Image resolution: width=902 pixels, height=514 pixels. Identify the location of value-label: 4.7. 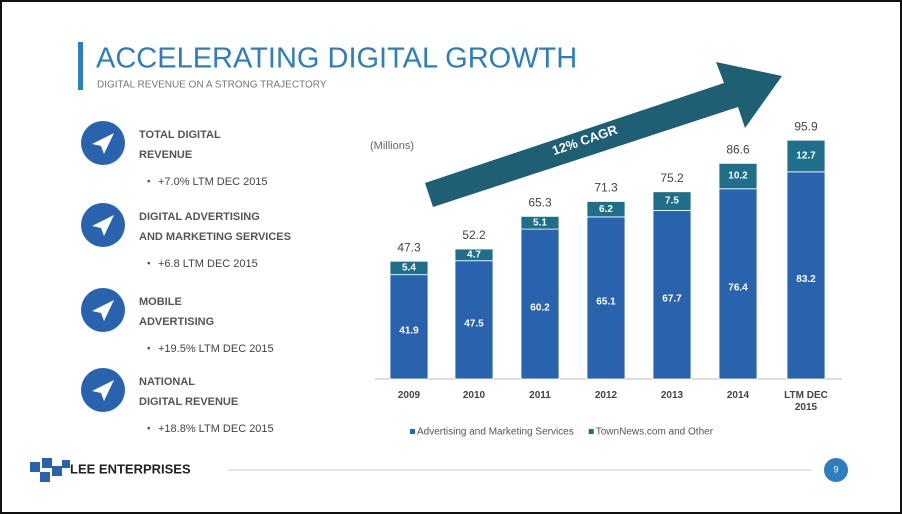
(474, 255).